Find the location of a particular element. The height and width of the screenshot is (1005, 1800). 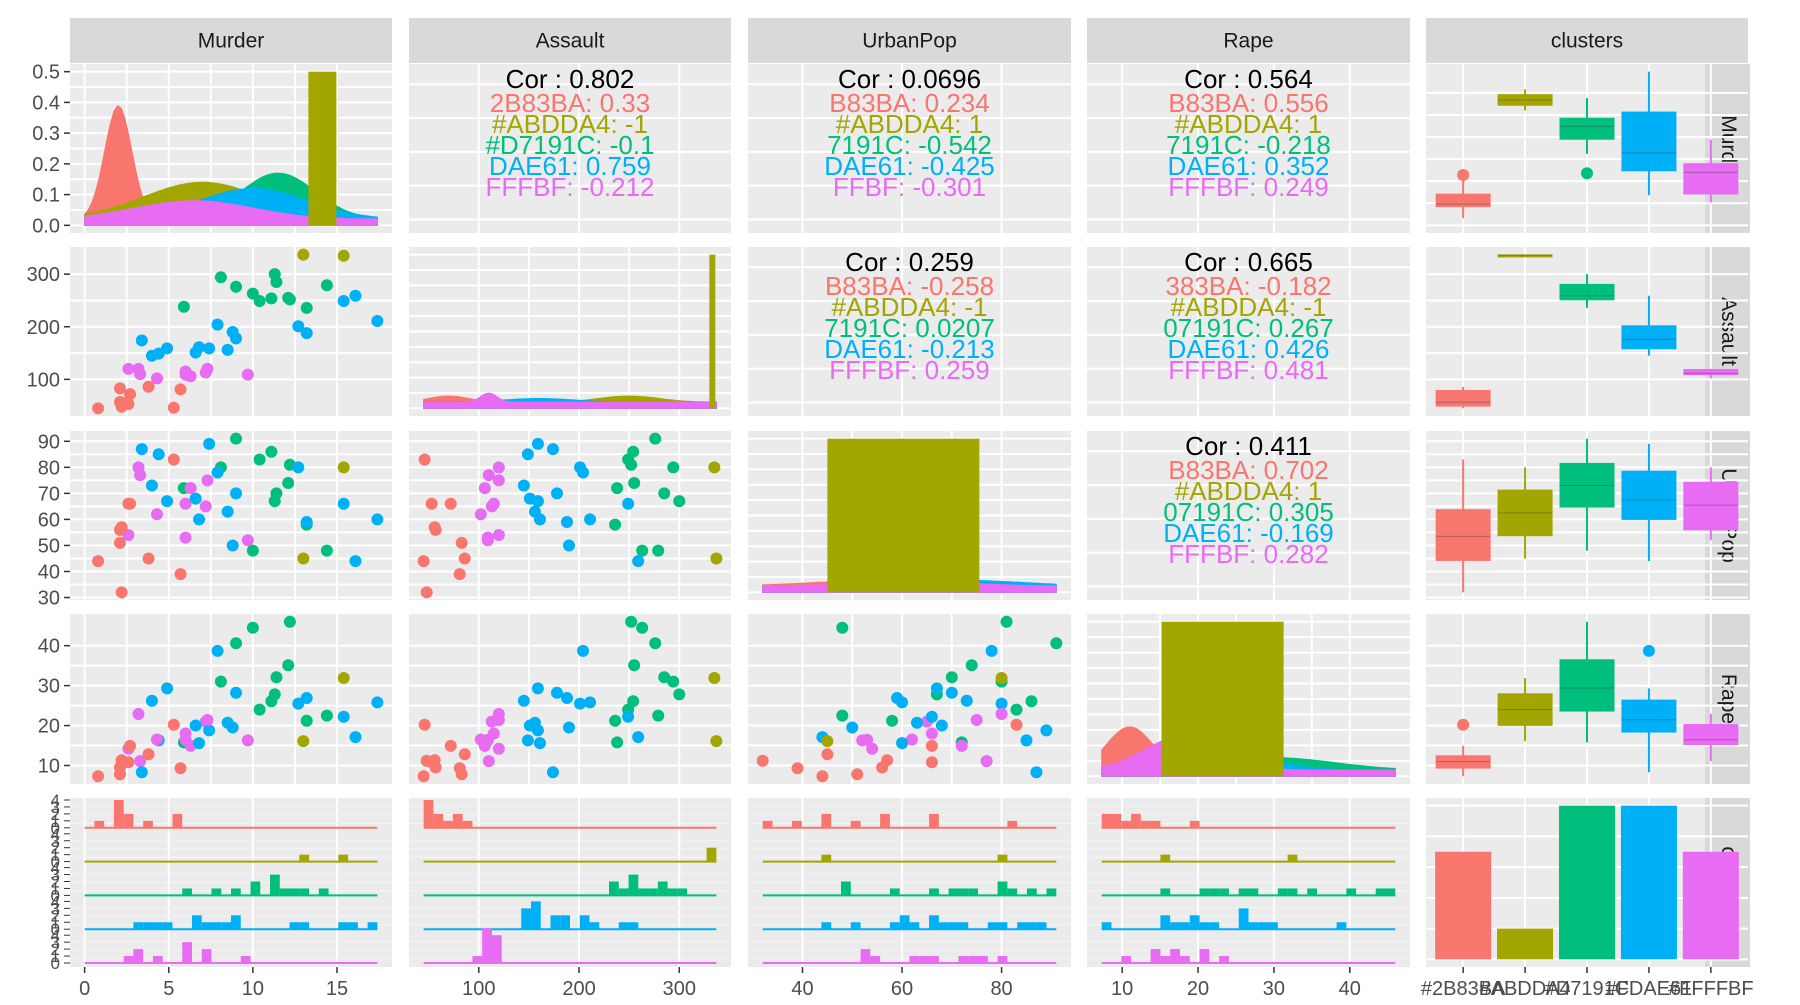

x-tick-label: 40 is located at coordinates (1350, 989).